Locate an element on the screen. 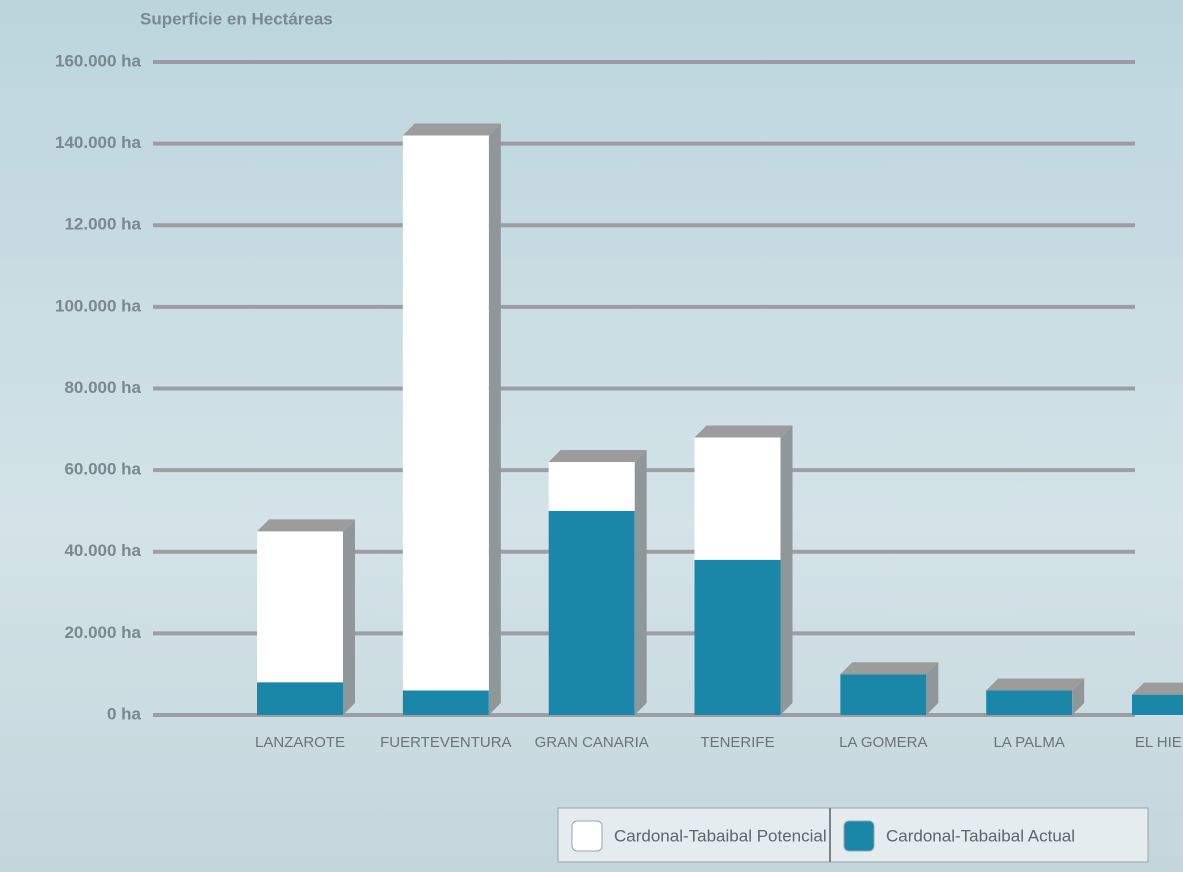 Image resolution: width=1183 pixels, height=872 pixels. x-tick-label: FUERTEVENTURA is located at coordinates (445, 742).